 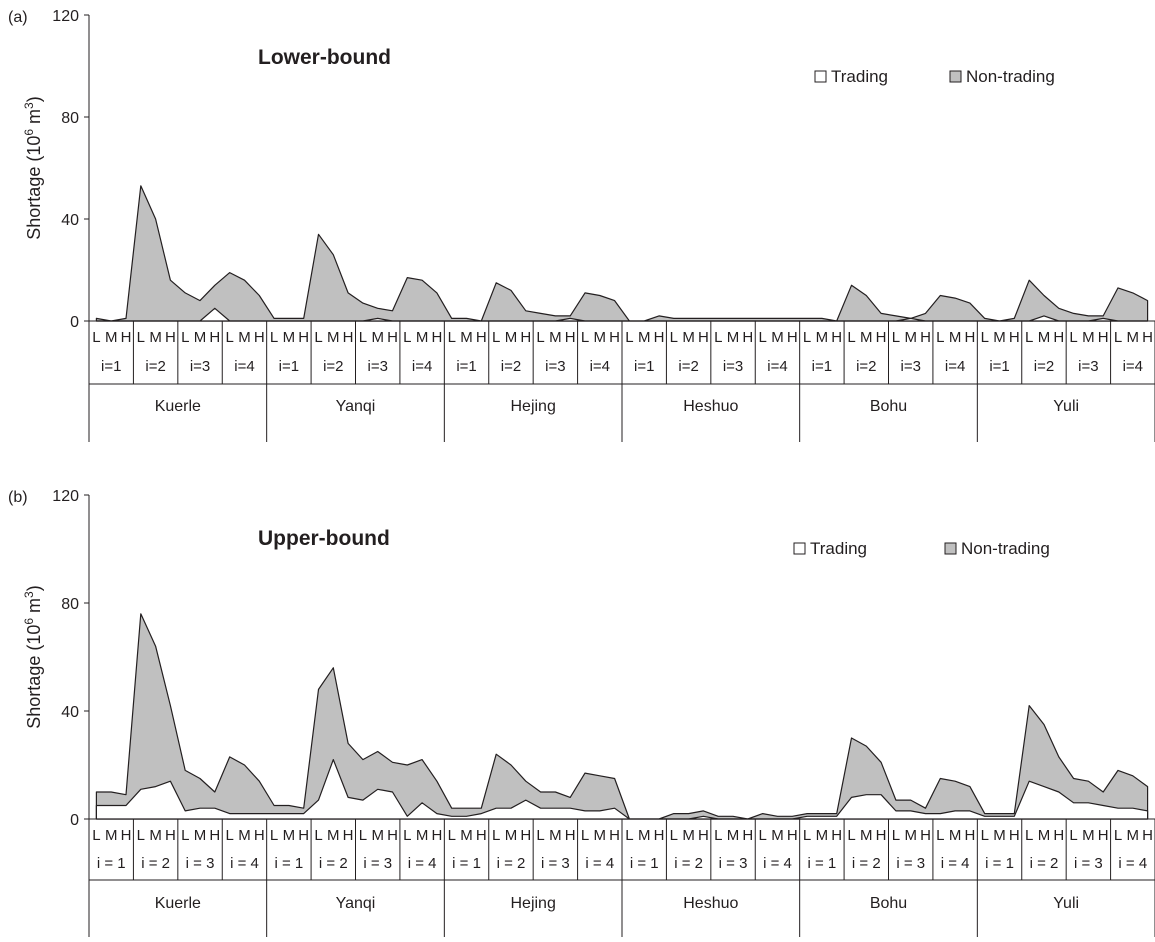 I want to click on panel-label: (b), so click(x=18, y=497).